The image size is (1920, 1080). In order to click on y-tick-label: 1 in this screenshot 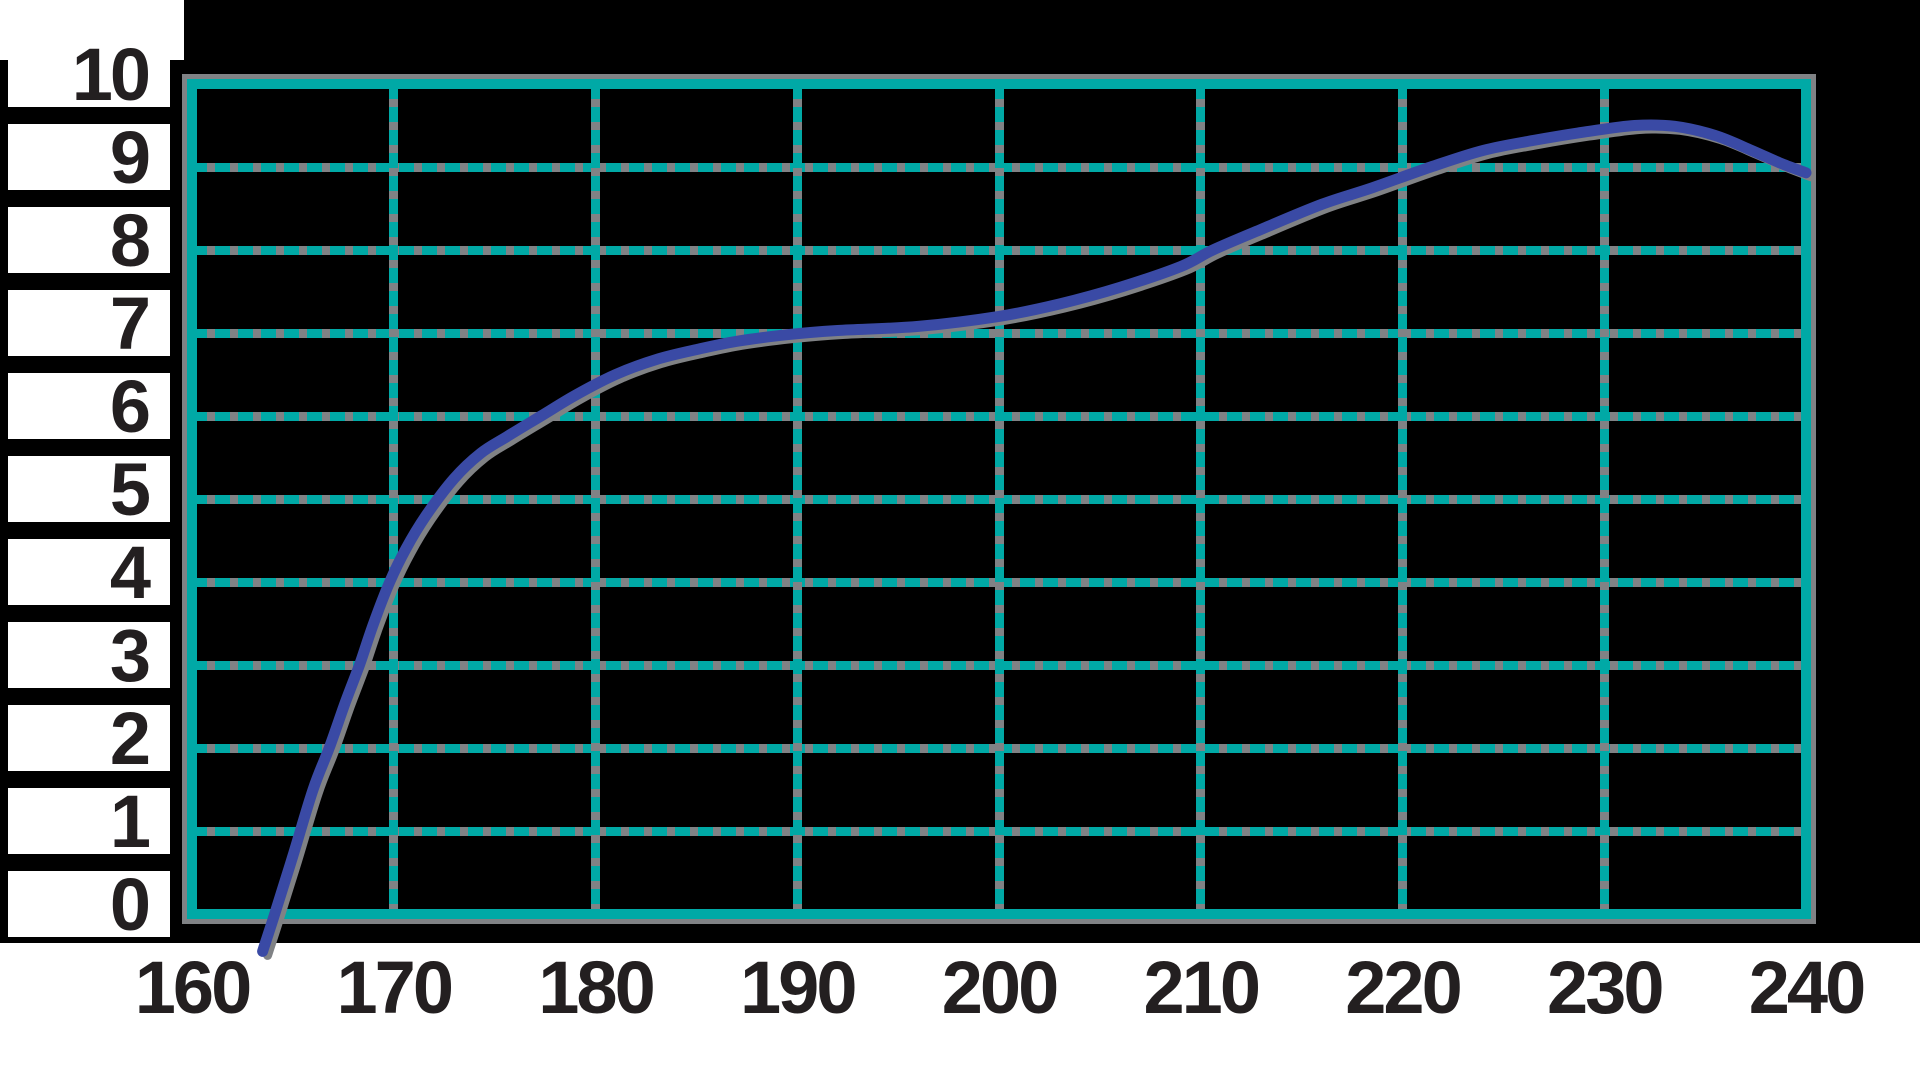, I will do `click(130, 821)`.